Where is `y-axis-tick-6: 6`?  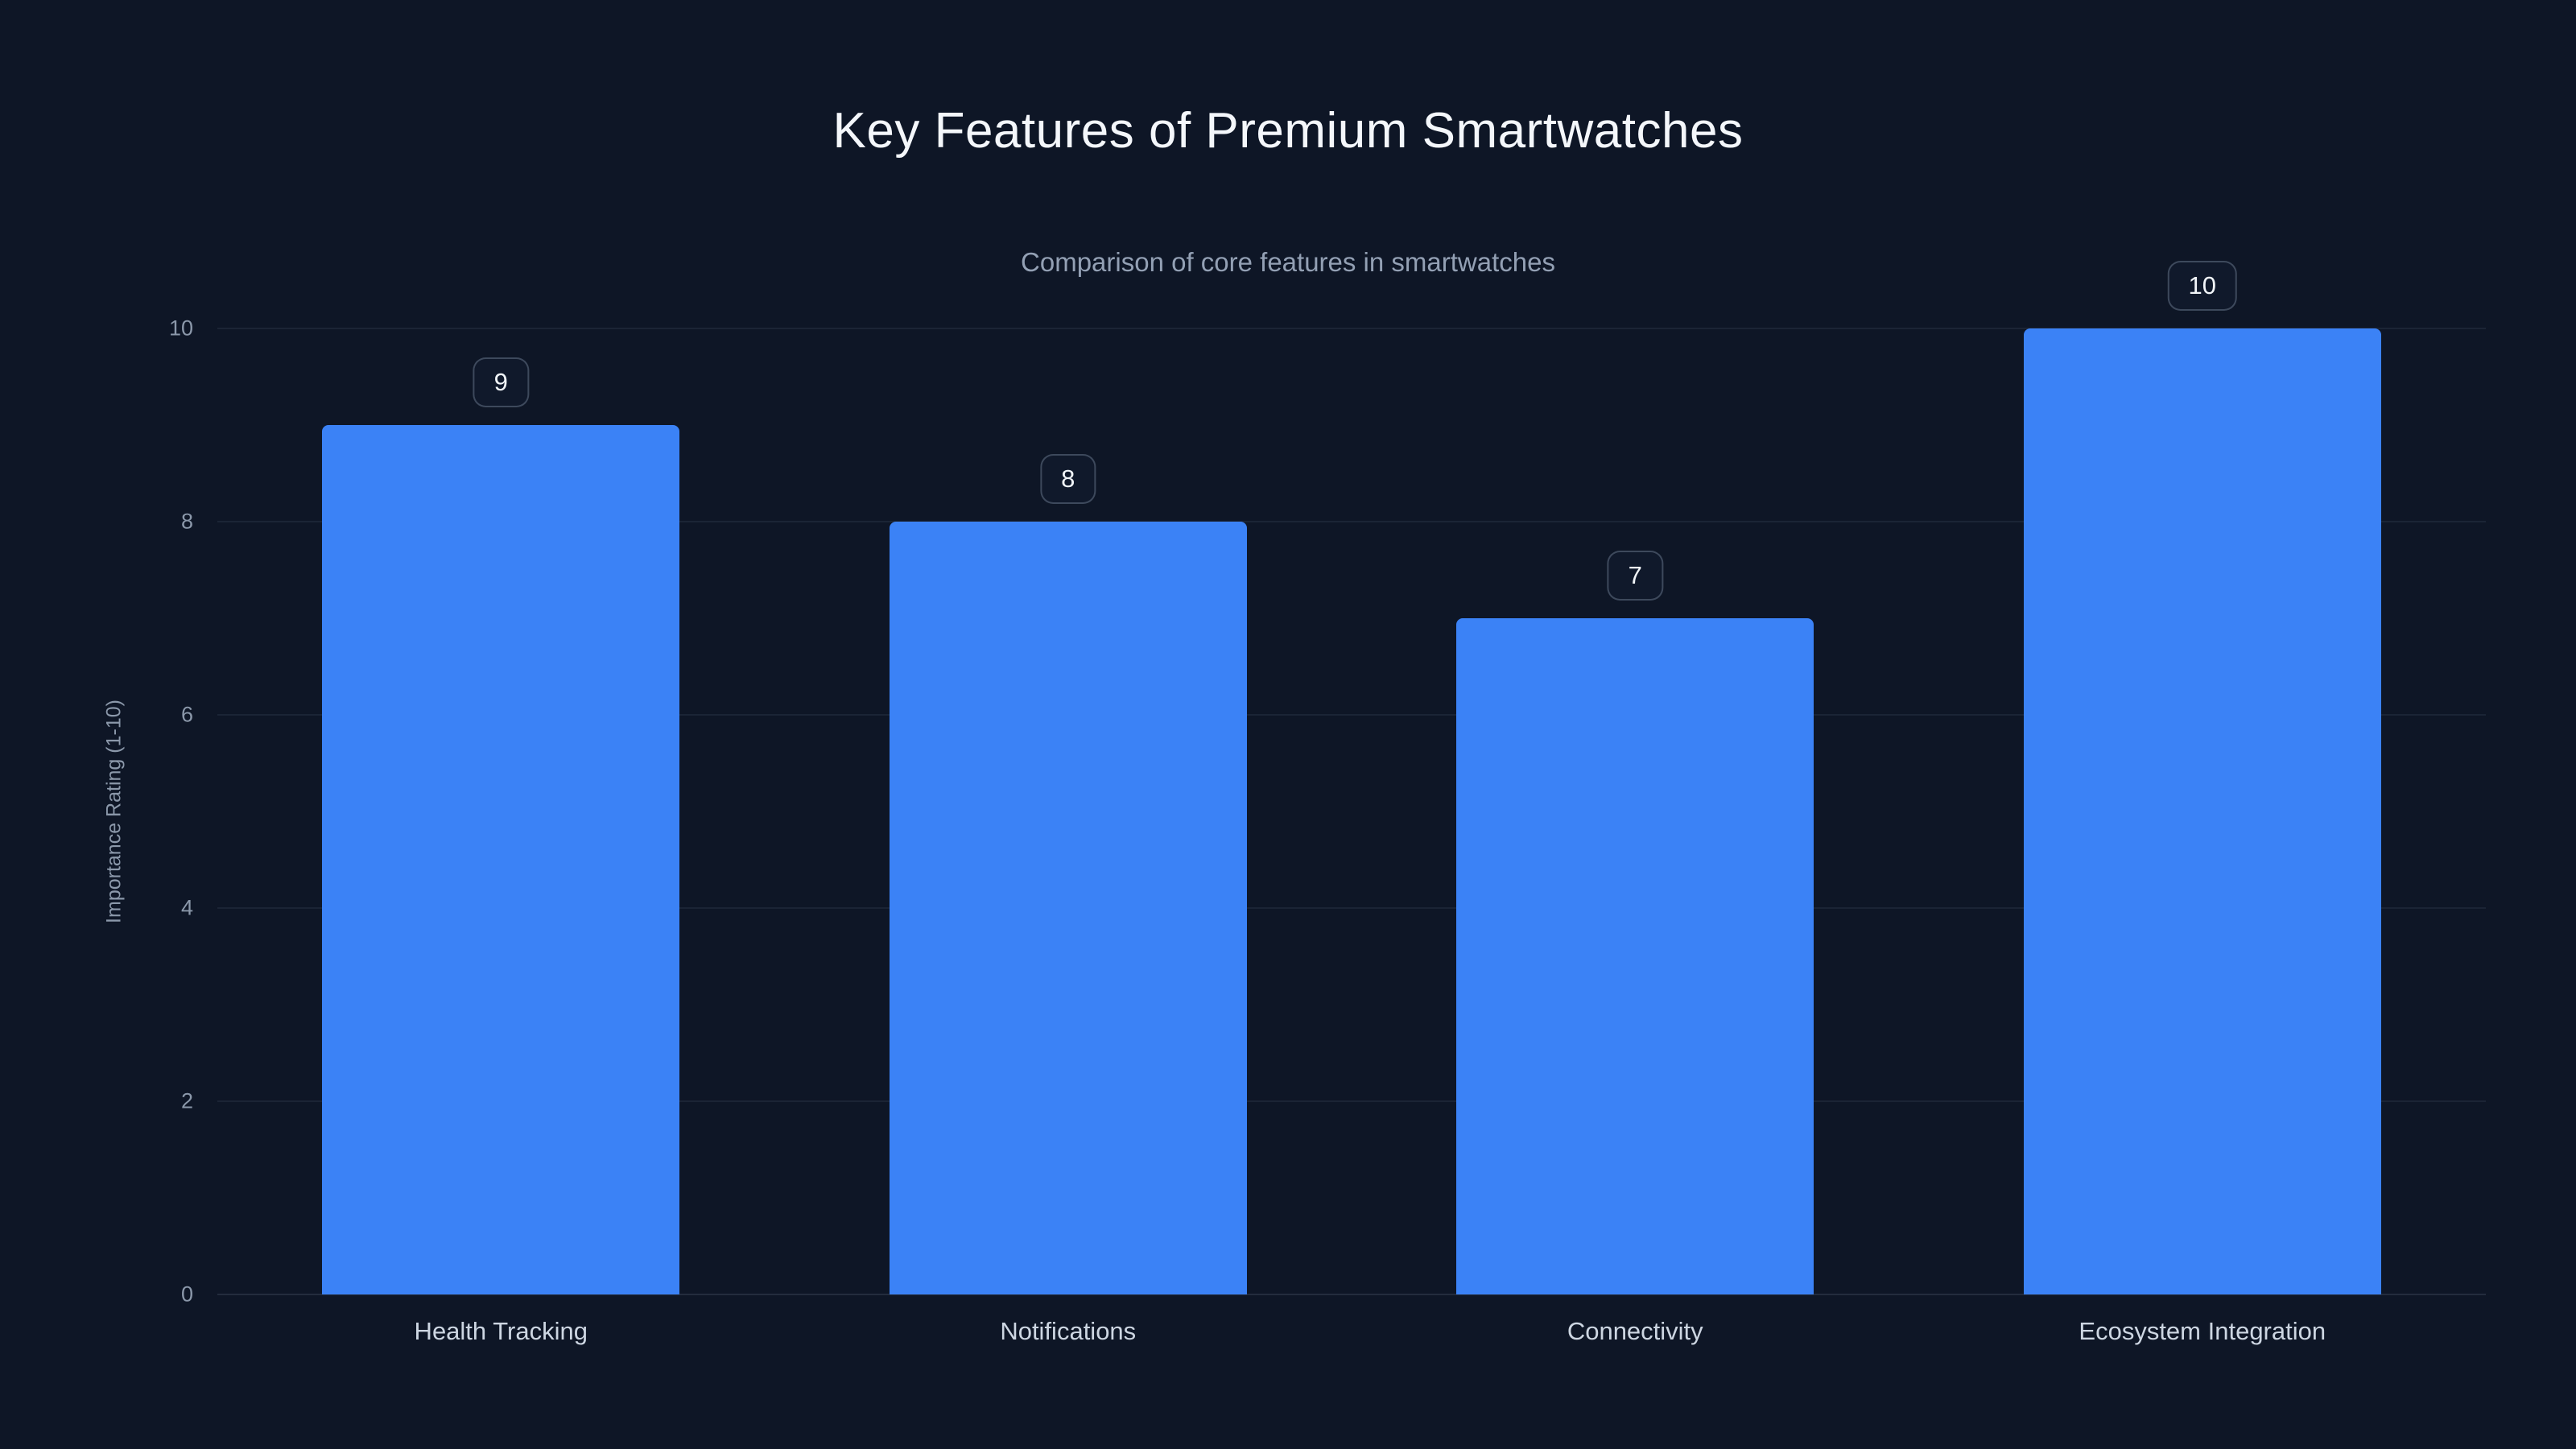 y-axis-tick-6: 6 is located at coordinates (186, 714).